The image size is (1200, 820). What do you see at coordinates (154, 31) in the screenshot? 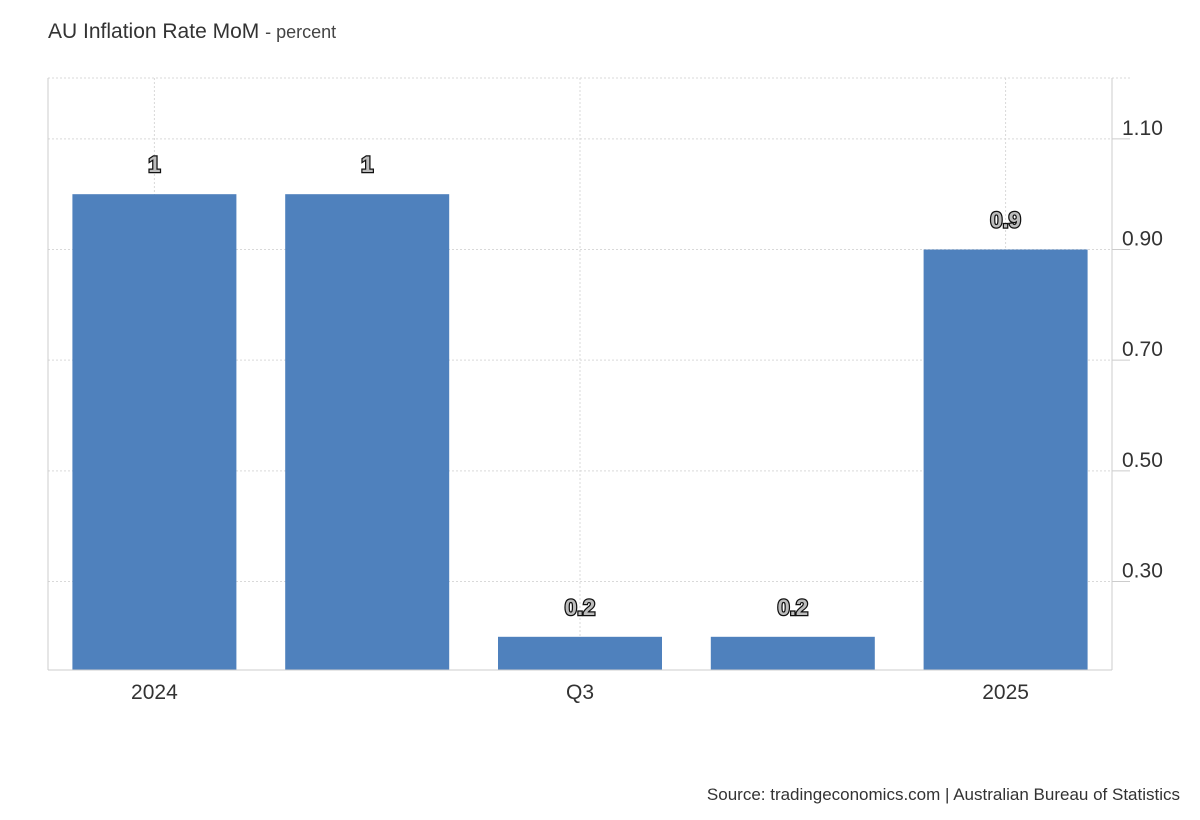
I see `chart-title-text: AU Inflation Rate MoM` at bounding box center [154, 31].